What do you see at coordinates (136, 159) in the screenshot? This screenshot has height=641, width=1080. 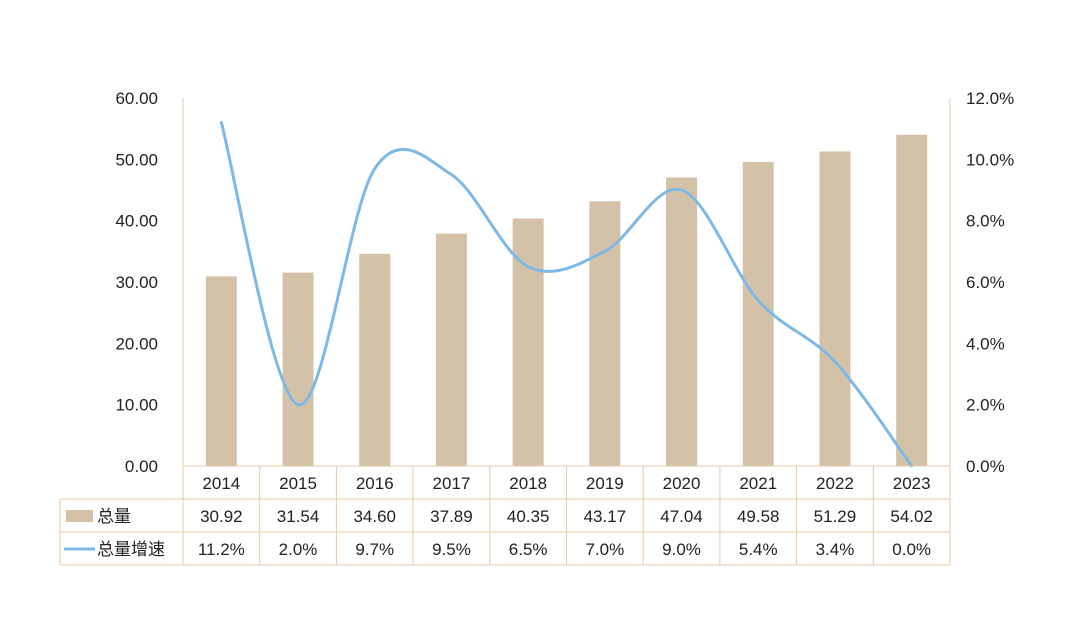 I see `left-axis-tick-label: 50.00` at bounding box center [136, 159].